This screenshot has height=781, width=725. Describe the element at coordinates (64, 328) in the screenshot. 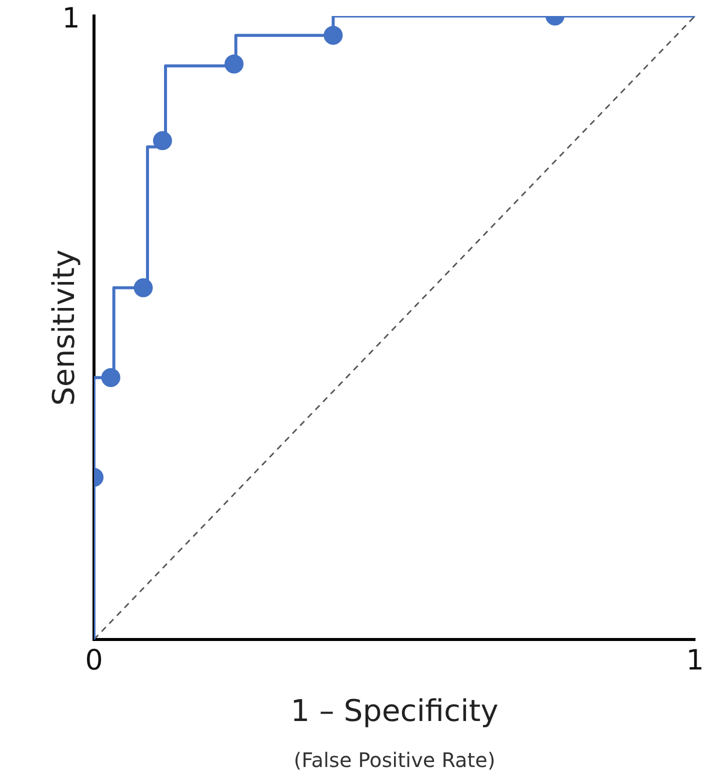

I see `y-axis-title: Sensitivity` at that location.